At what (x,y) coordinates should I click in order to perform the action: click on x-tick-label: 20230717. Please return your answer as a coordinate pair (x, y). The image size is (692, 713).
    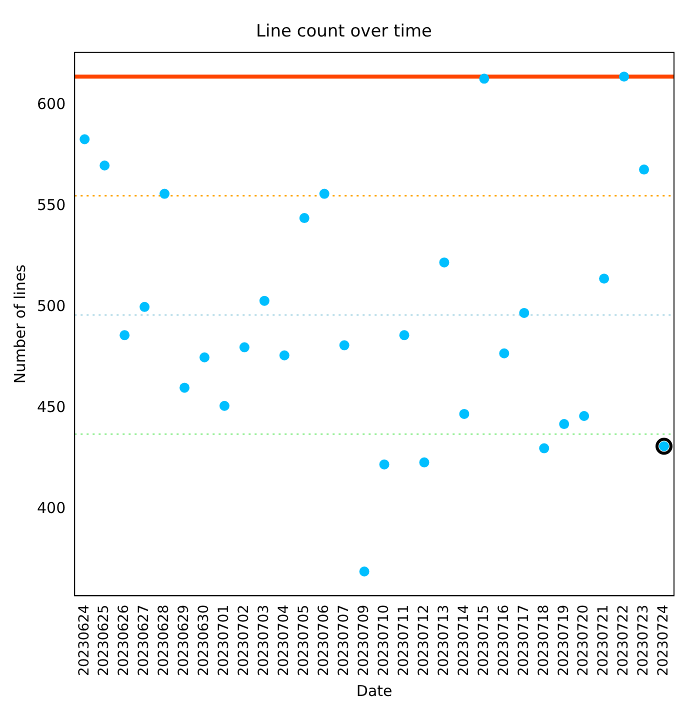
    Looking at the image, I should click on (524, 640).